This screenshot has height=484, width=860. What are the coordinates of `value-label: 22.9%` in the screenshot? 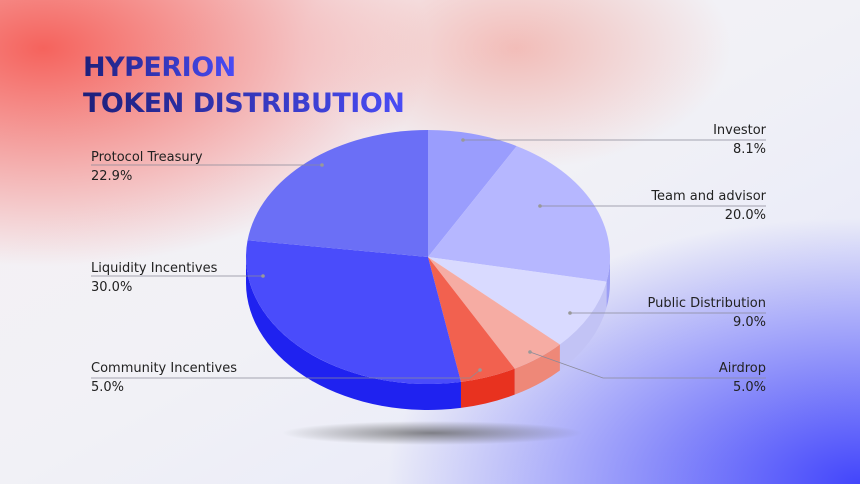 It's located at (111, 176).